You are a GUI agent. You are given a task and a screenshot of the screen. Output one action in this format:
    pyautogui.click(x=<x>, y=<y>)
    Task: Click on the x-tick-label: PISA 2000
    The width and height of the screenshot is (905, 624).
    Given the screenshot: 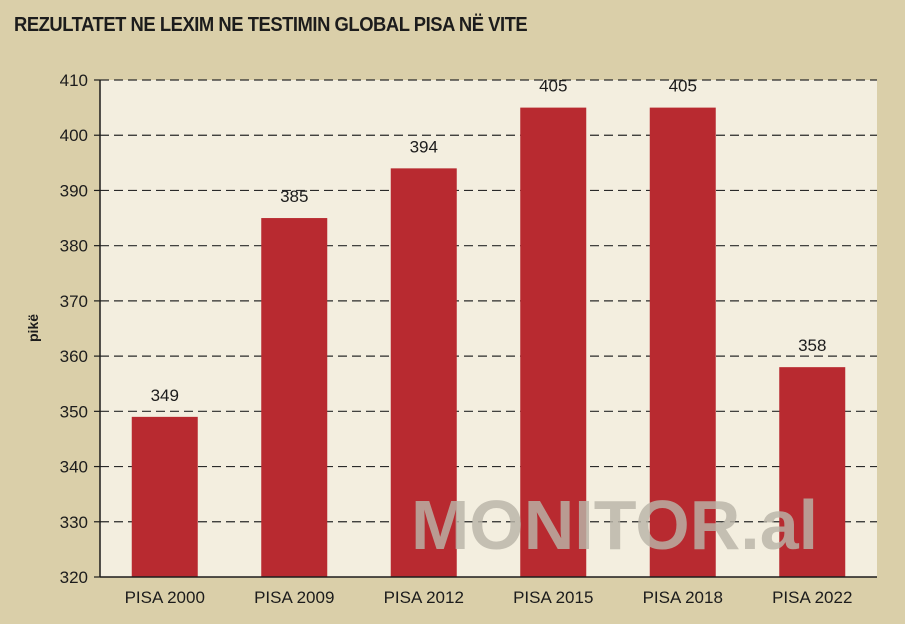 What is the action you would take?
    pyautogui.click(x=165, y=597)
    